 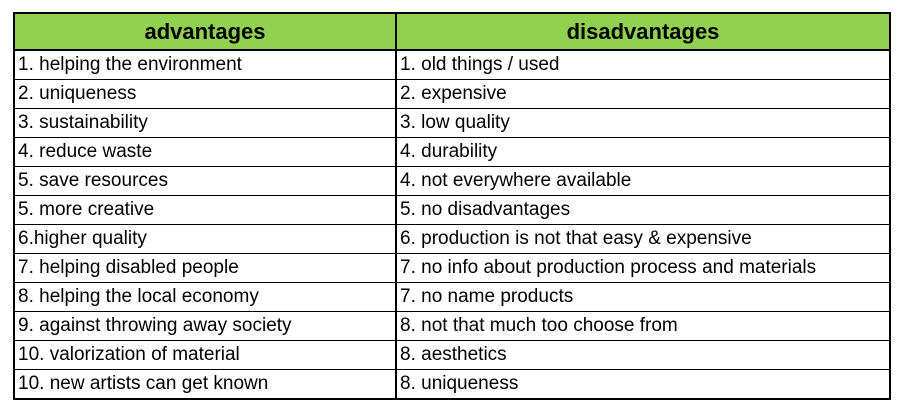 What do you see at coordinates (205, 31) in the screenshot?
I see `advantages-header: advantages` at bounding box center [205, 31].